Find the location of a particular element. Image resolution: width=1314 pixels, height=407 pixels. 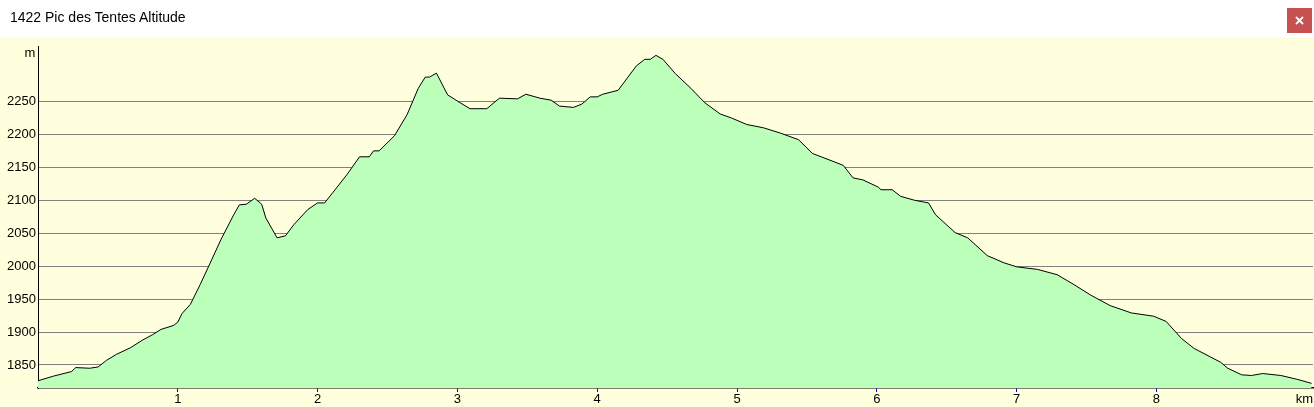

x-tick-label: 6 is located at coordinates (877, 399).